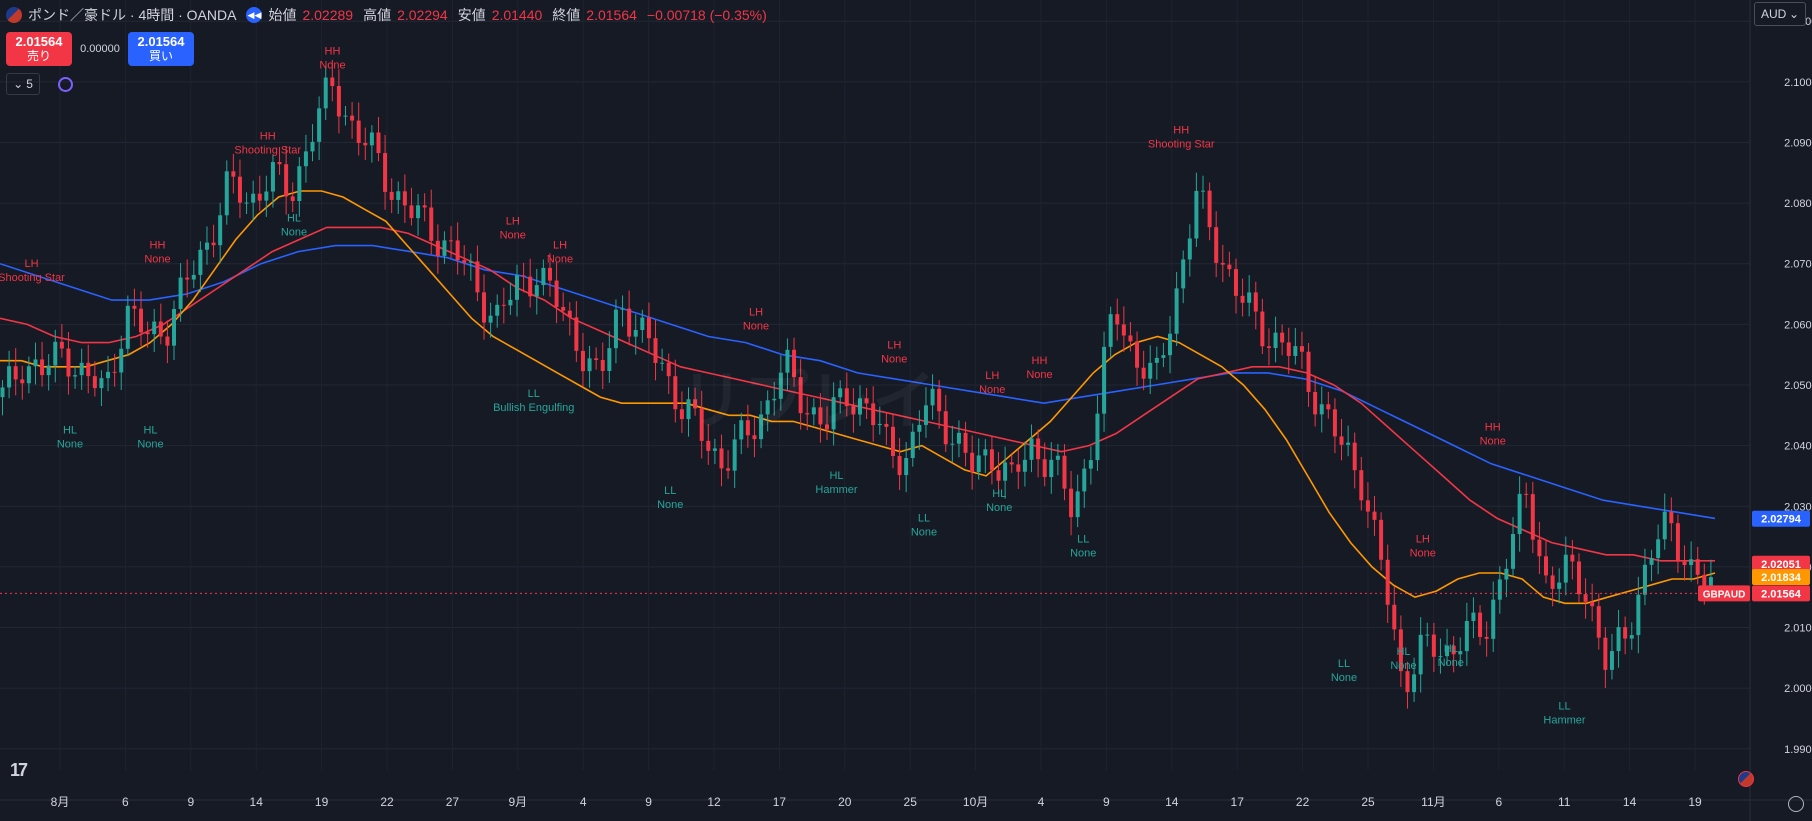  Describe the element at coordinates (328, 15) in the screenshot. I see `open-value: 2.02289` at that location.